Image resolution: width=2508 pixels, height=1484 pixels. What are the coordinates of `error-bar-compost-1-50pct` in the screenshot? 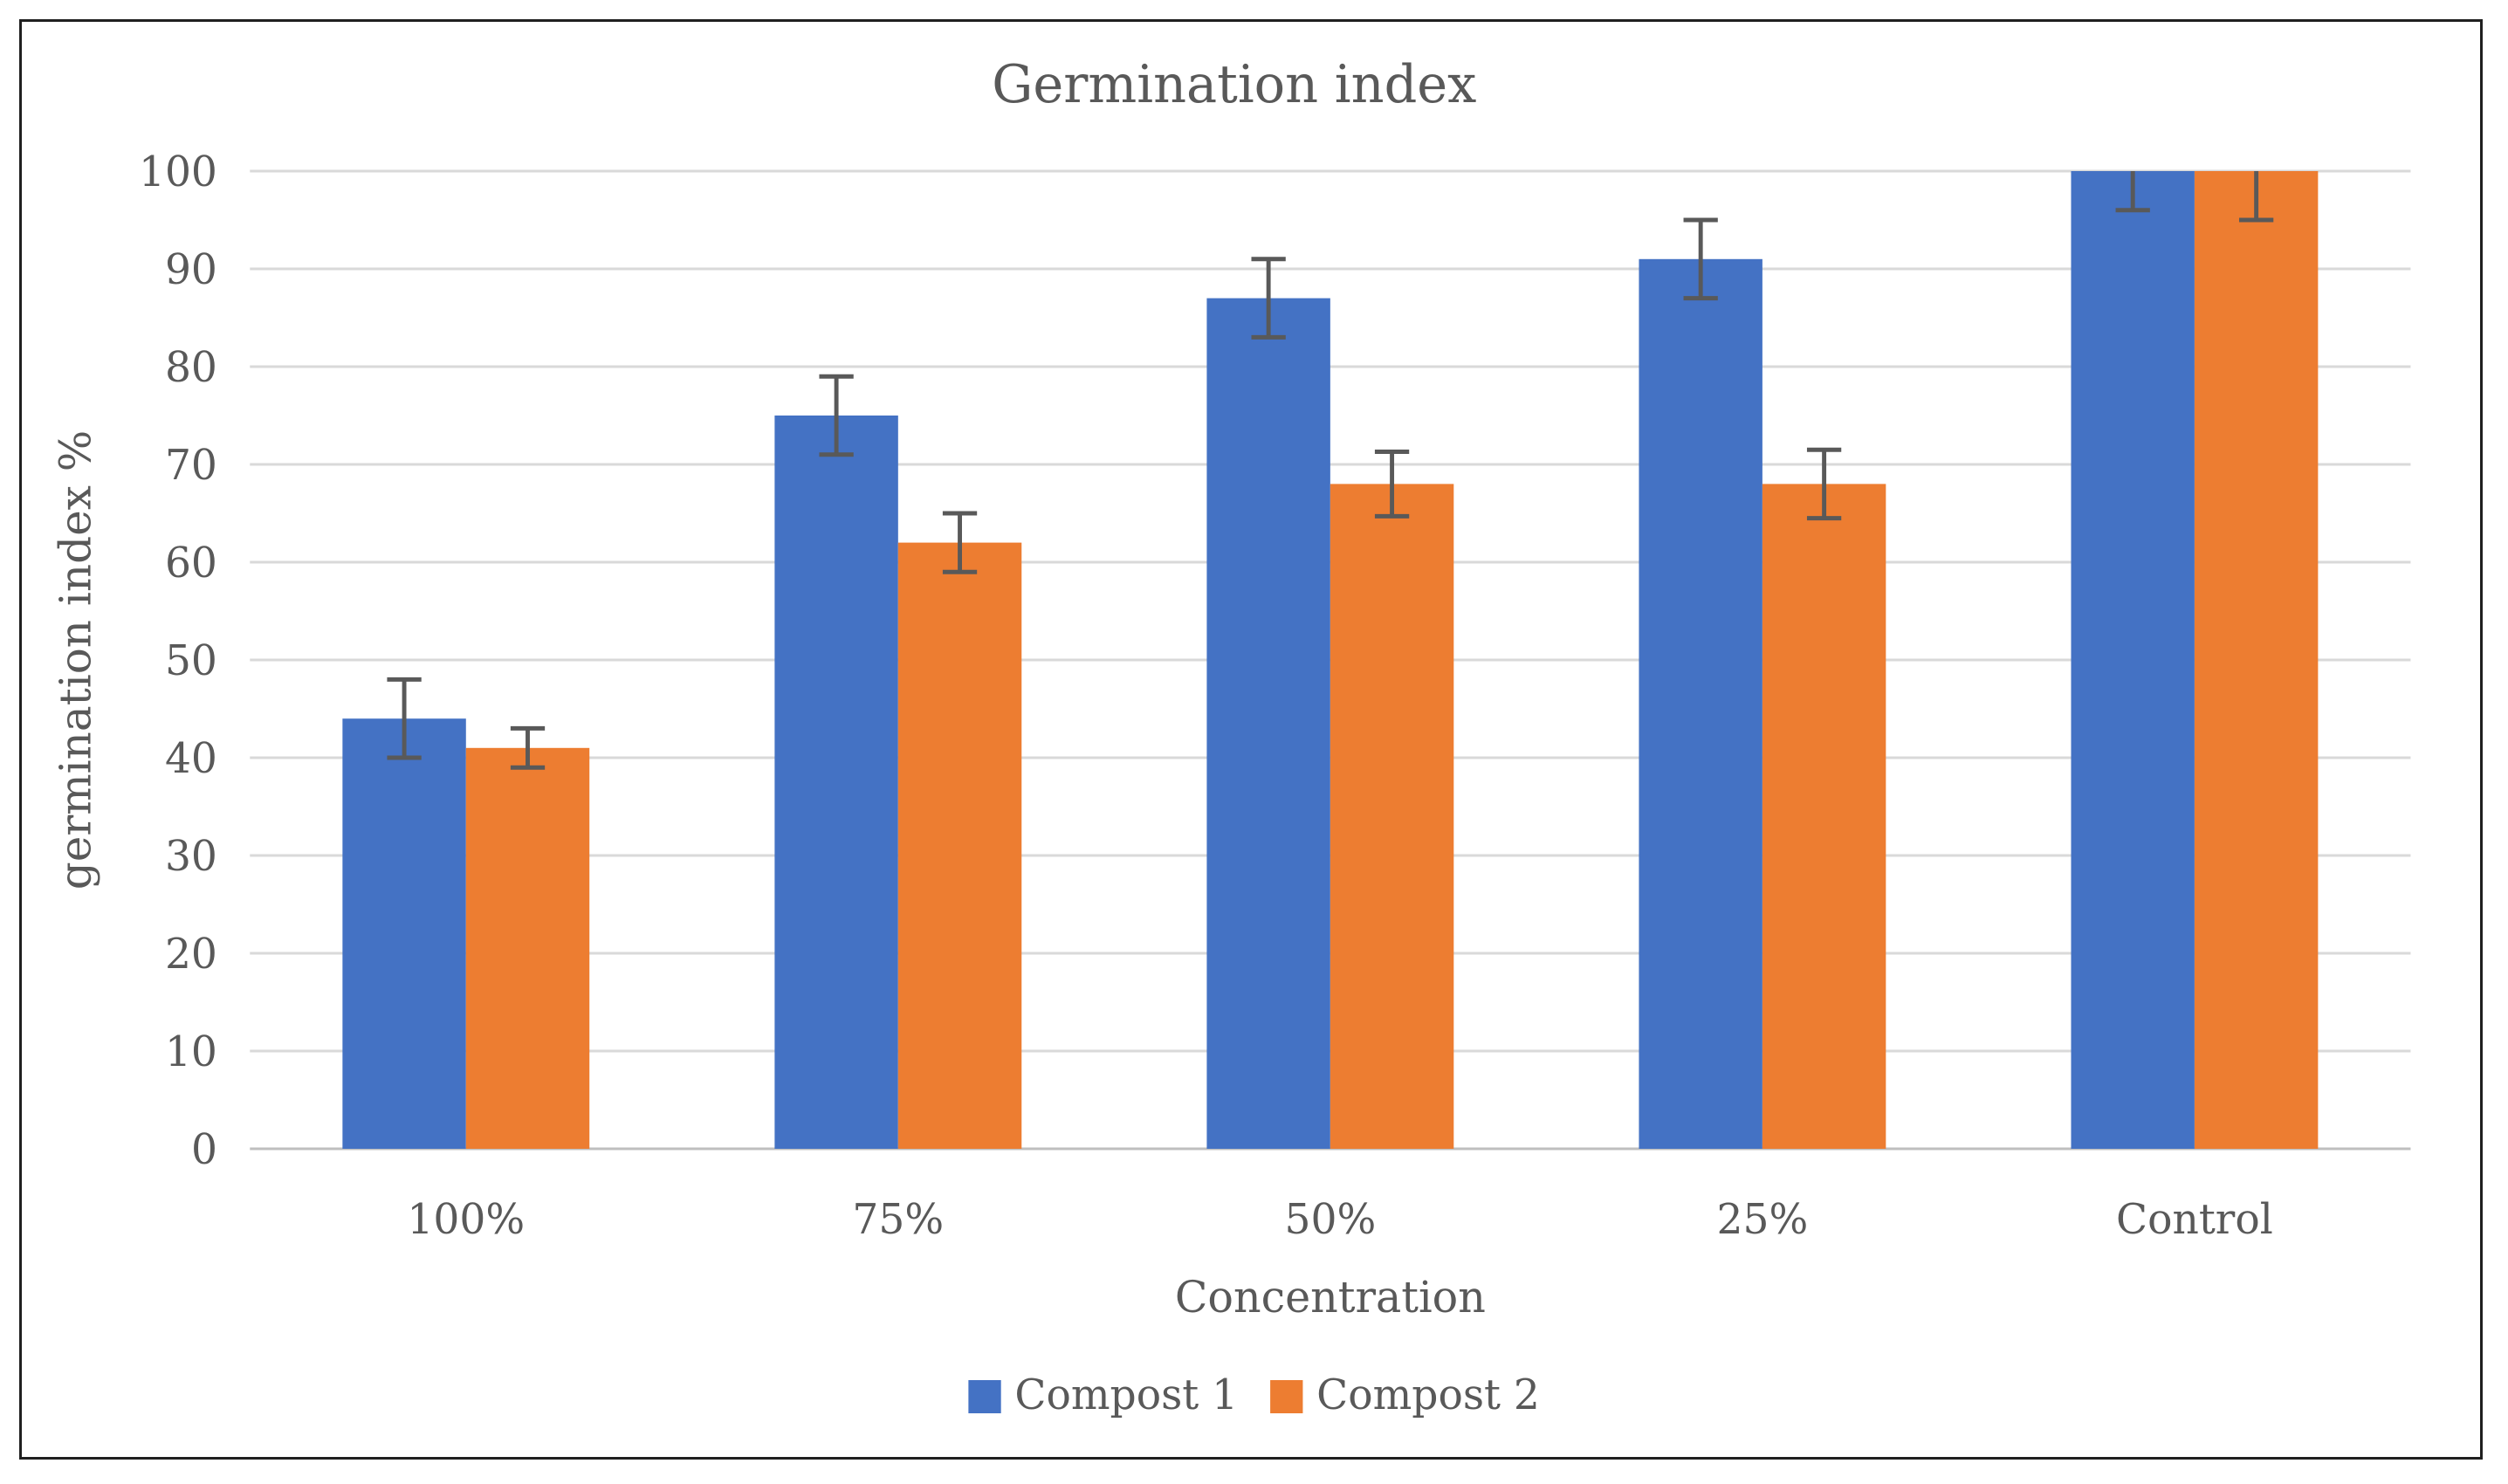 It's located at (1268, 298).